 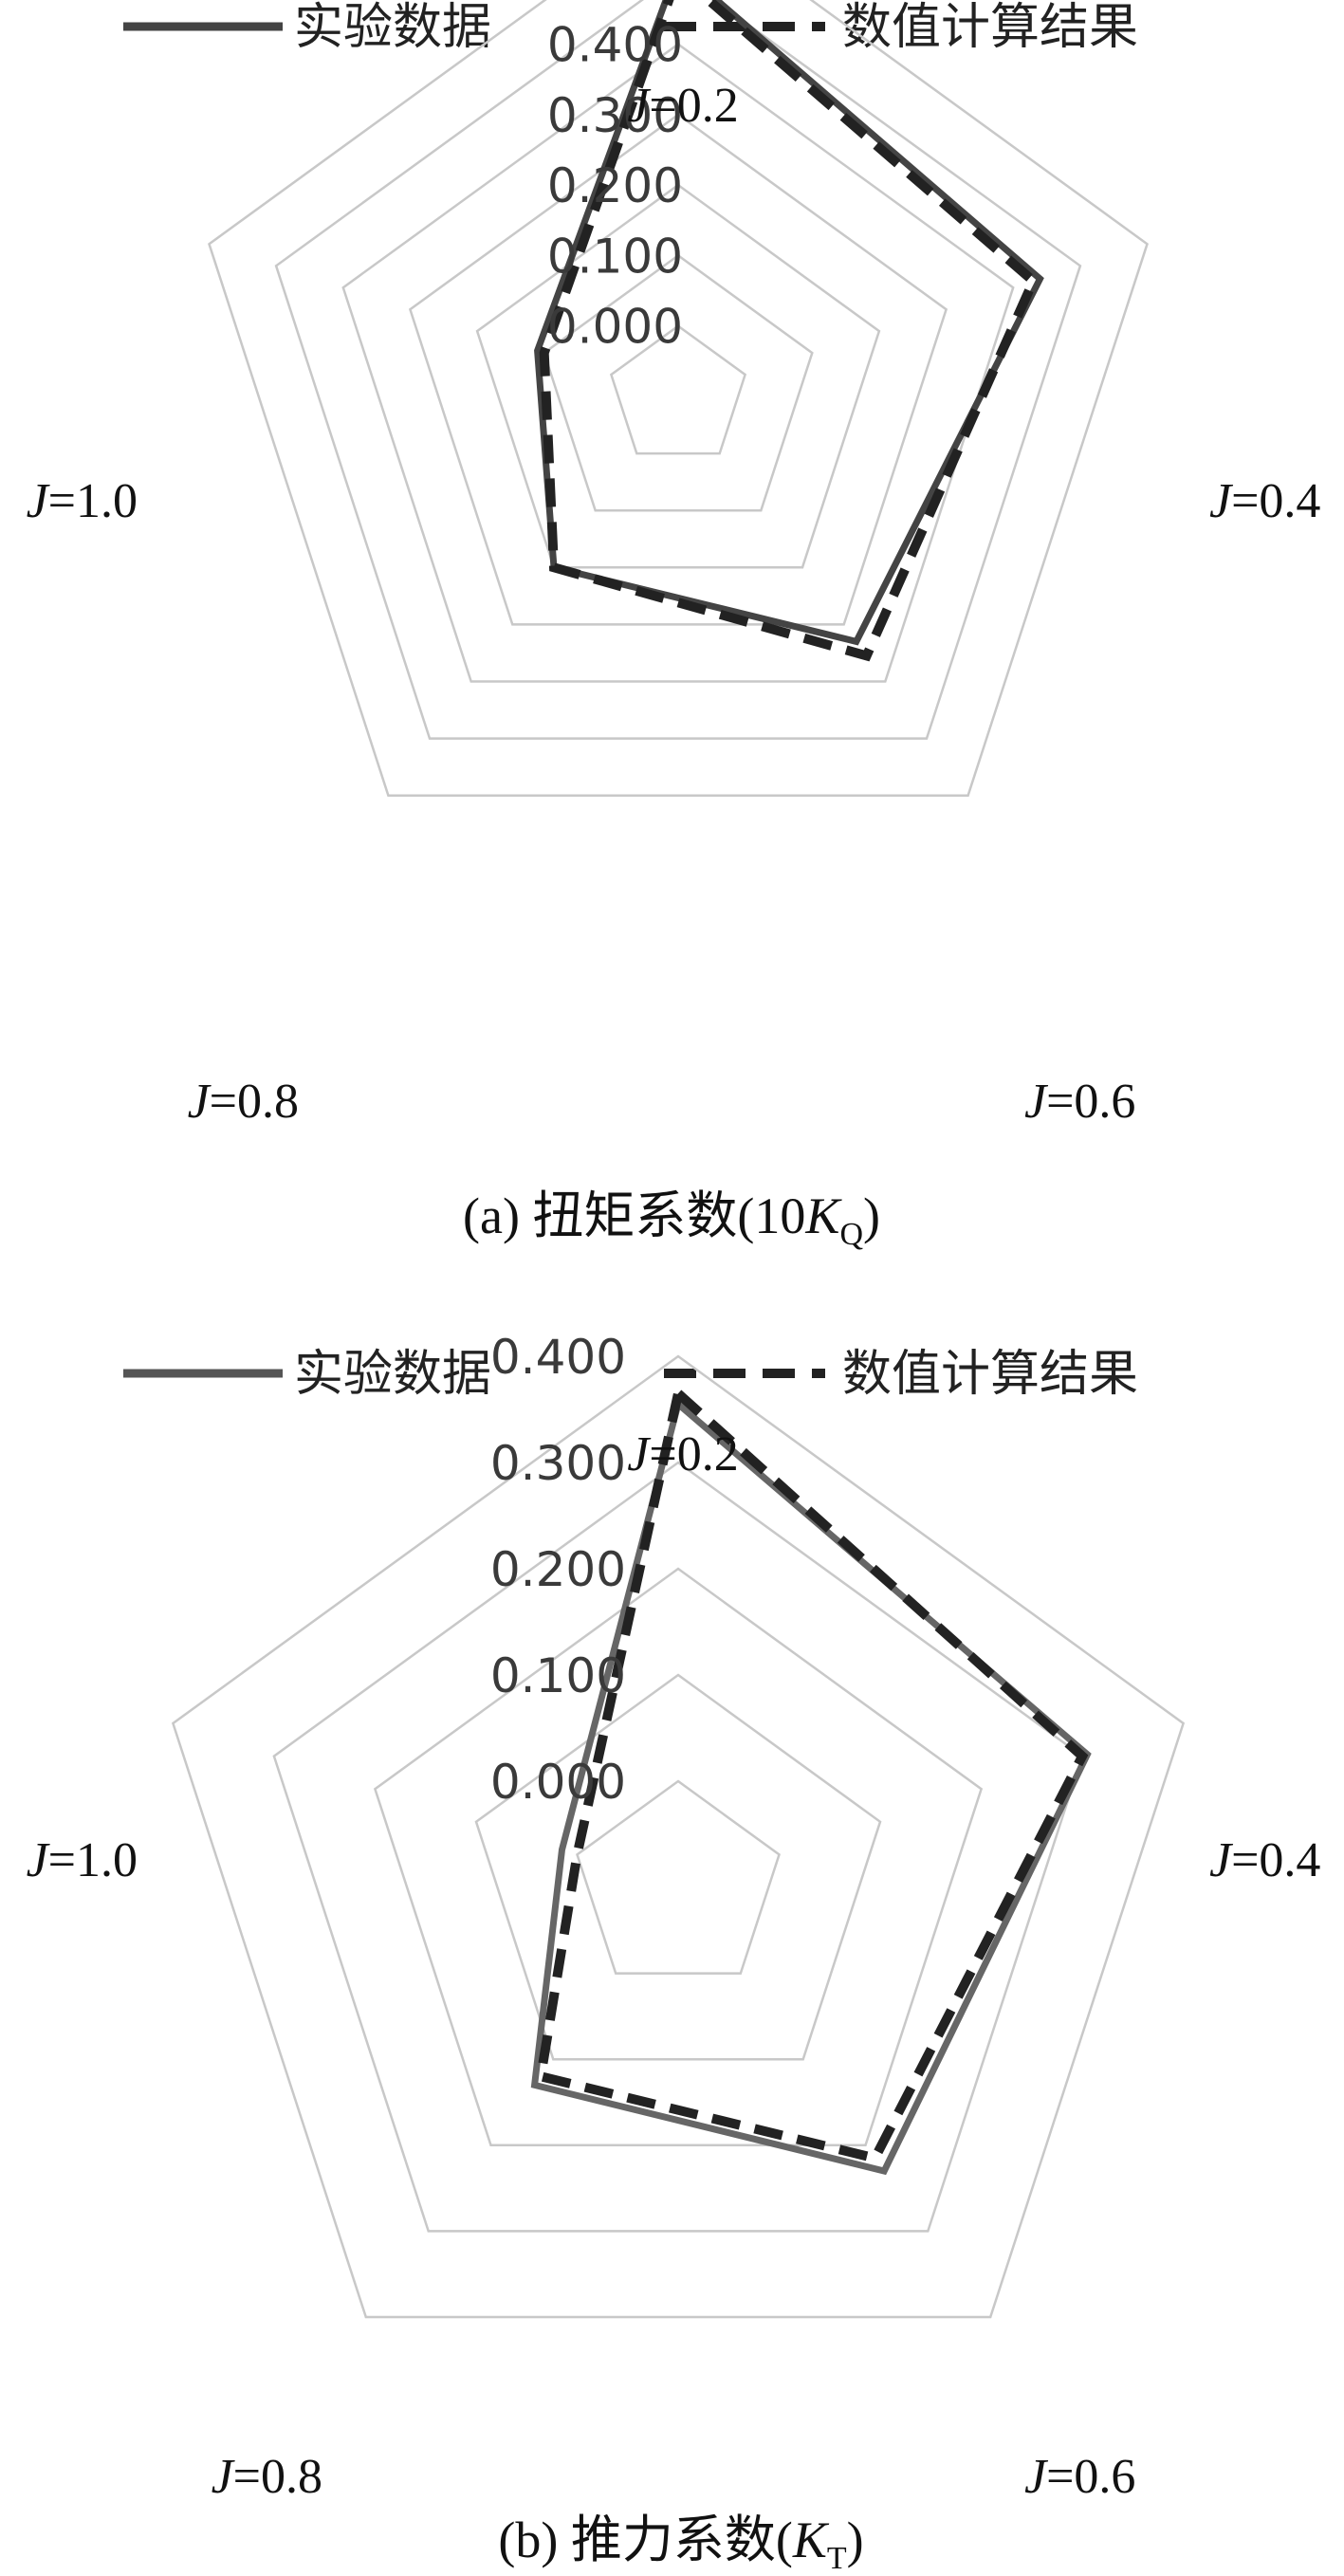 What do you see at coordinates (393, 28) in the screenshot?
I see `legend-a-experimental-label: 实验数据` at bounding box center [393, 28].